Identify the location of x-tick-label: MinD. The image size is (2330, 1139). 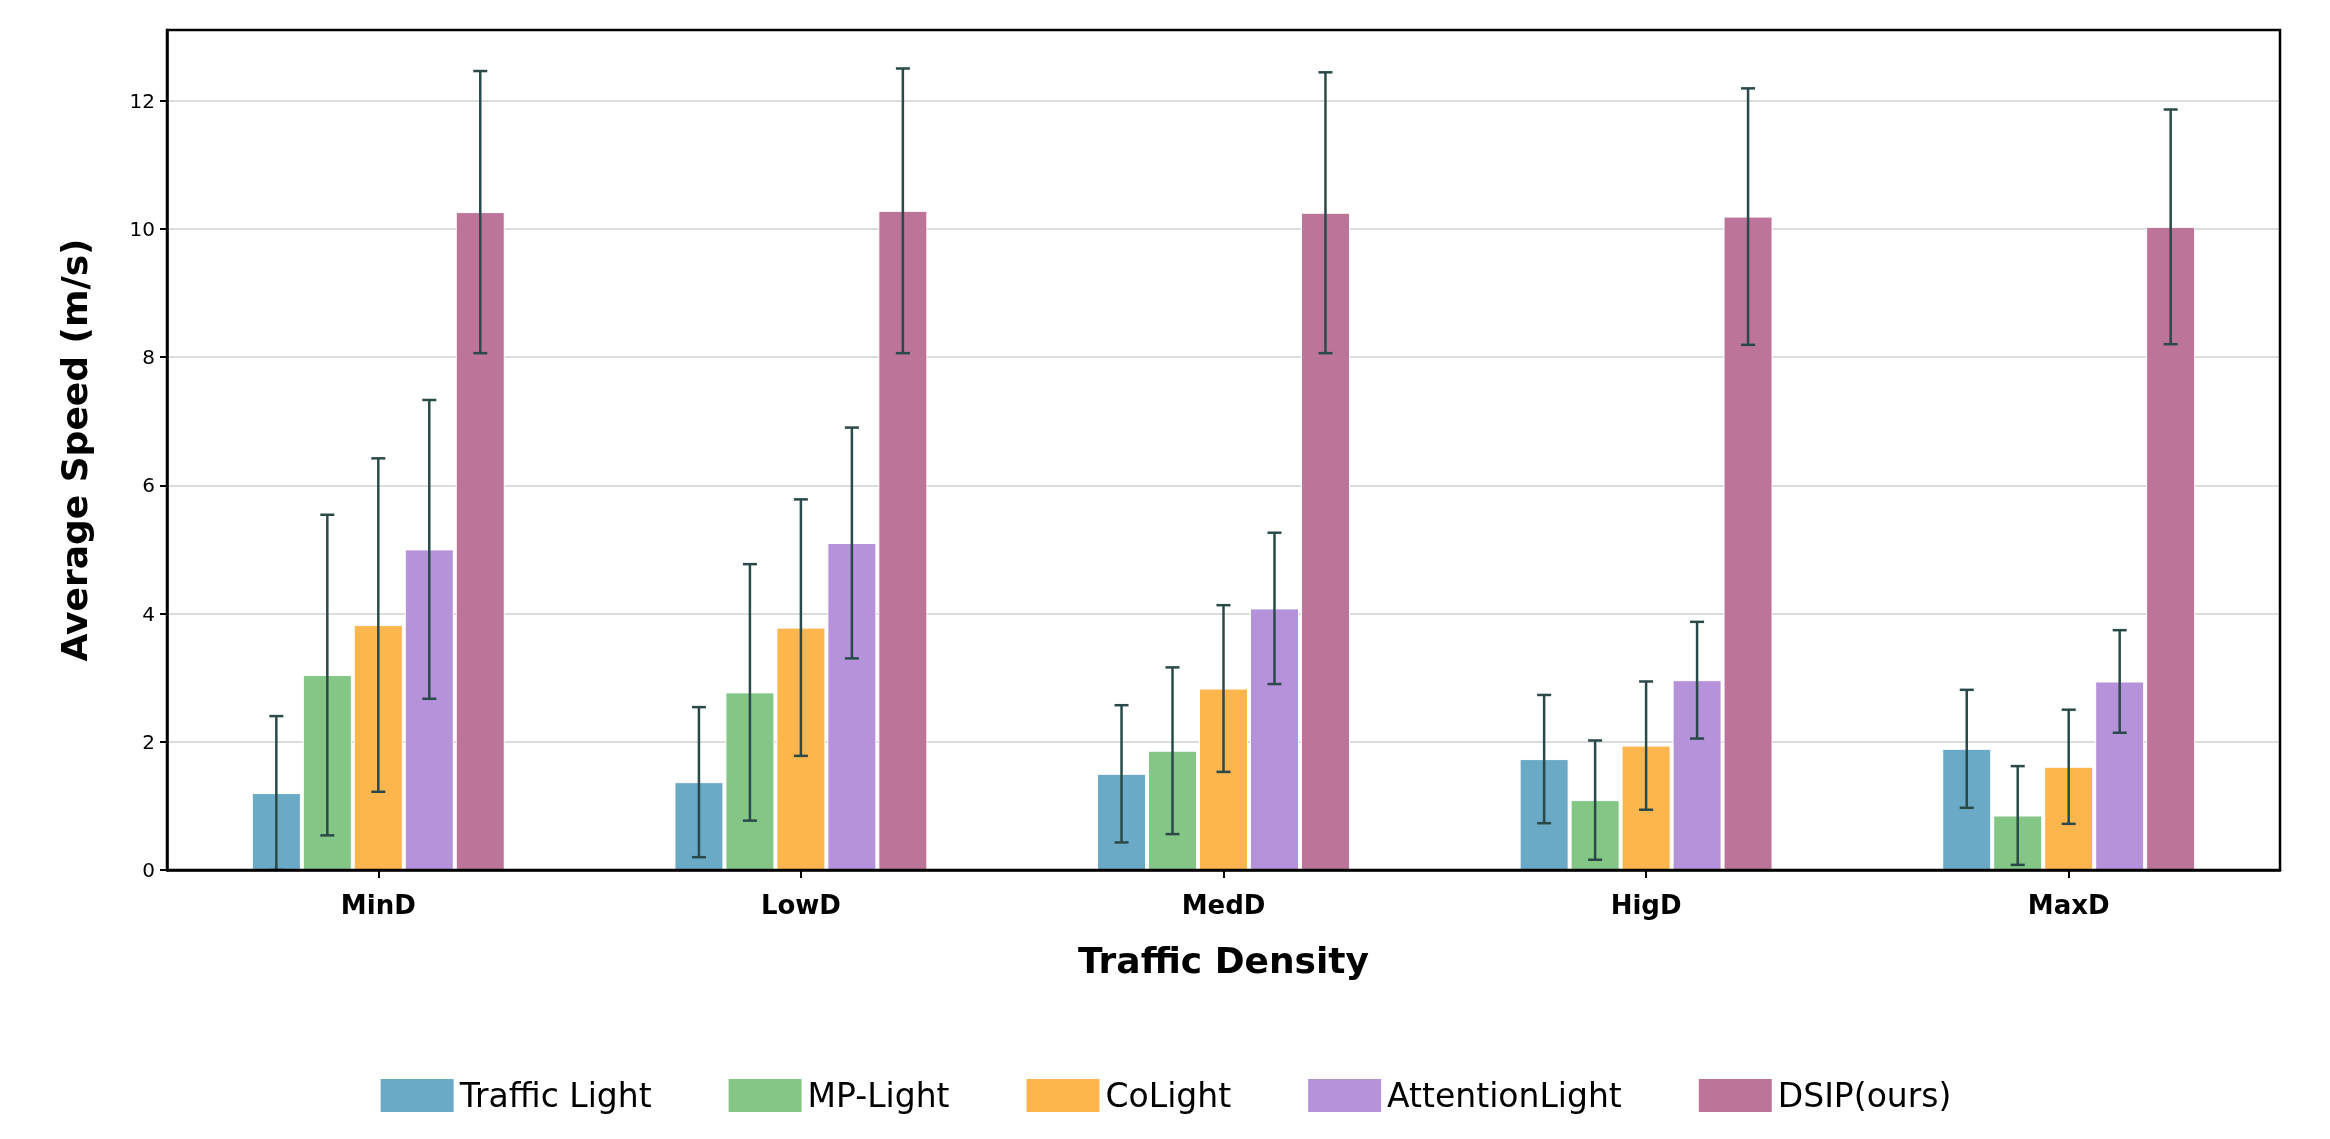
(378, 905).